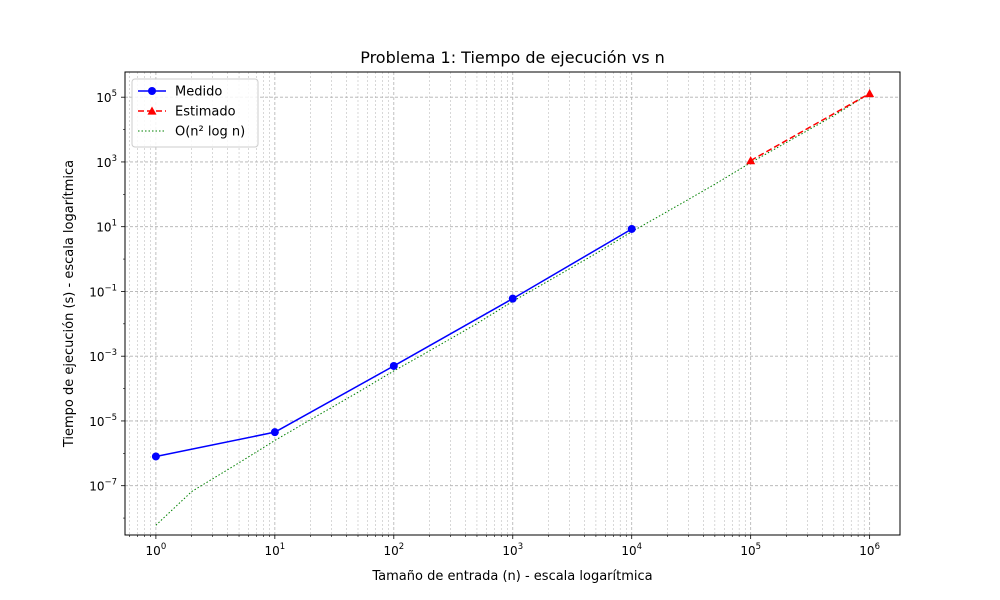 The width and height of the screenshot is (1000, 600). I want to click on y-tick-label: 10¹, so click(106, 227).